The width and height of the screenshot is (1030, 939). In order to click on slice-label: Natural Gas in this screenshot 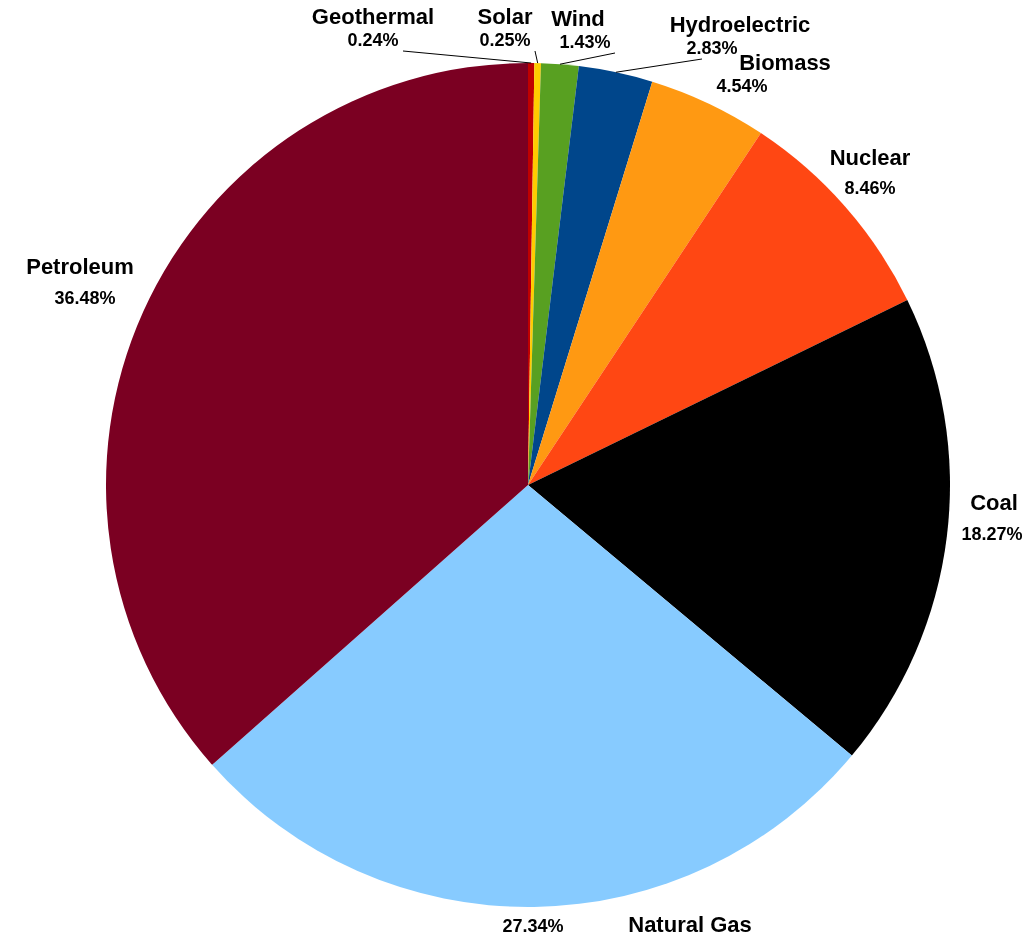, I will do `click(690, 924)`.